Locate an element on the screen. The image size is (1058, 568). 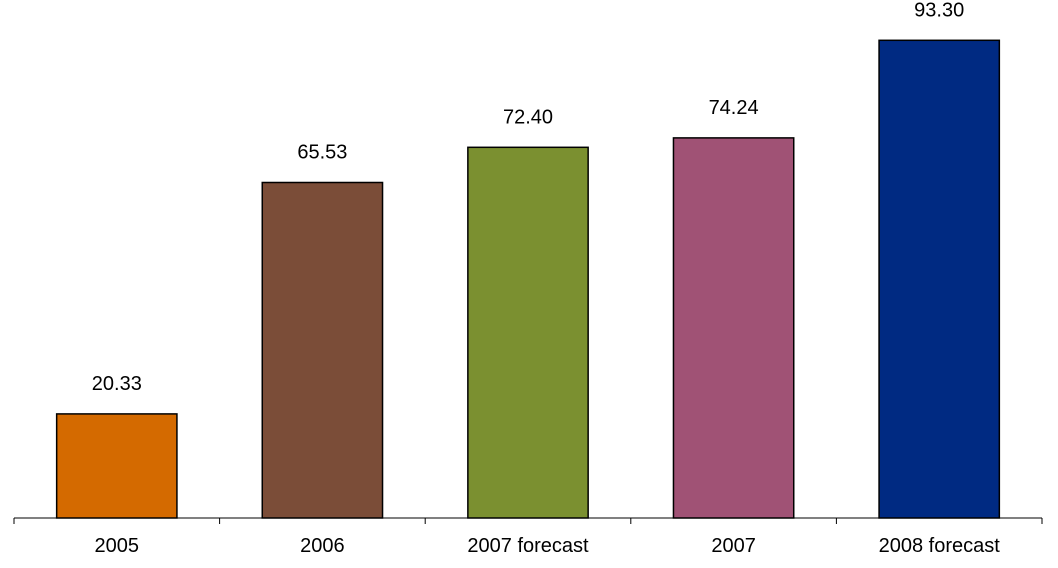
bar-2007 is located at coordinates (733, 328).